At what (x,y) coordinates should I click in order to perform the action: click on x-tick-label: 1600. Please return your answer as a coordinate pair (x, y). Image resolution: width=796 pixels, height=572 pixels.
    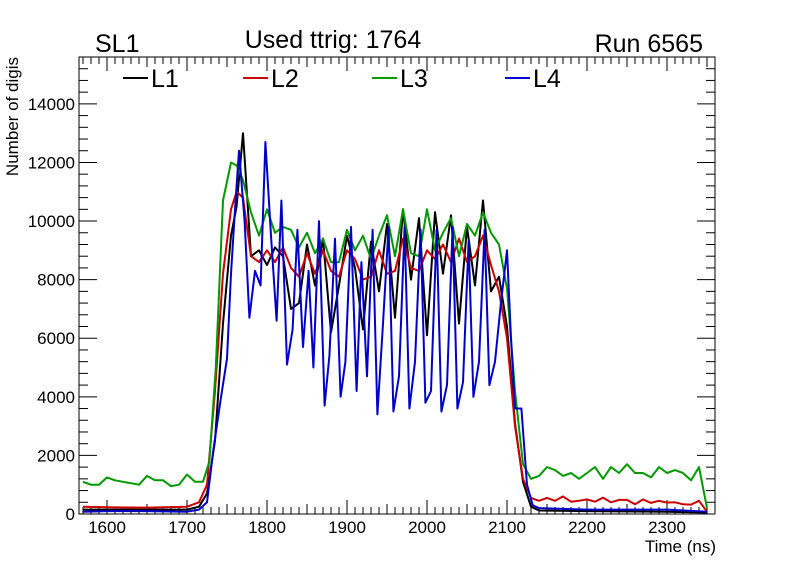
    Looking at the image, I should click on (107, 527).